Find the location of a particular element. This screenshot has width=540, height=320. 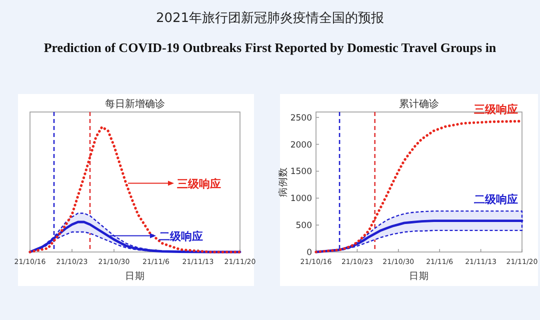

y-tick-label: 0 is located at coordinates (309, 253).